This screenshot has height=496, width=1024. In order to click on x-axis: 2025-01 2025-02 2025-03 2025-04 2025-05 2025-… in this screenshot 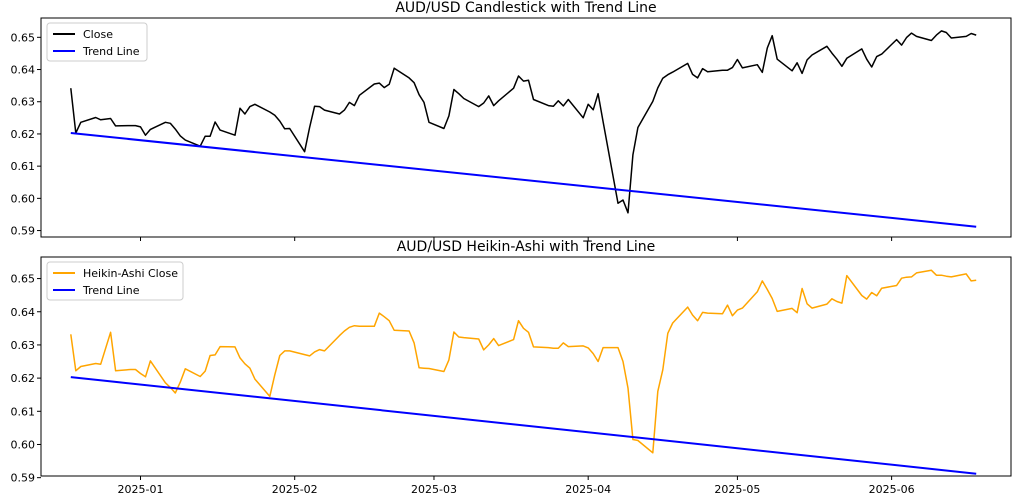, I will do `click(516, 486)`.